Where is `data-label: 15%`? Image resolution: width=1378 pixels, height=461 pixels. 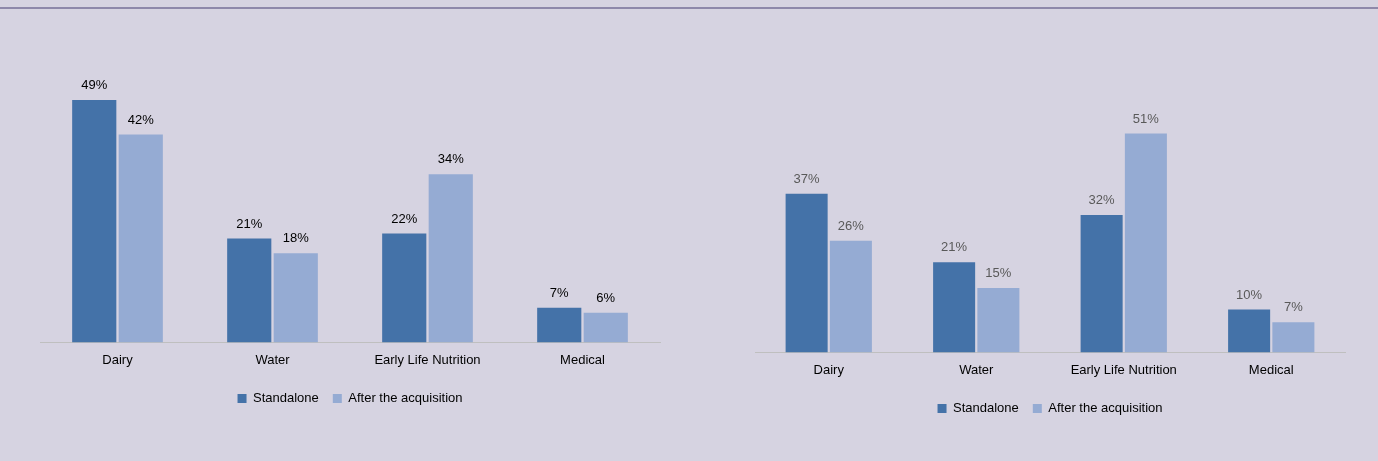
data-label: 15% is located at coordinates (998, 273).